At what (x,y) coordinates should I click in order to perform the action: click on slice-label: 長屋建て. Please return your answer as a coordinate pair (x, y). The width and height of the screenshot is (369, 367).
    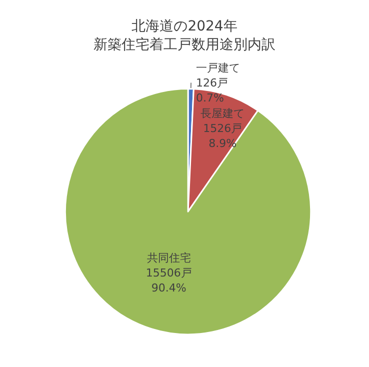
    Looking at the image, I should click on (222, 113).